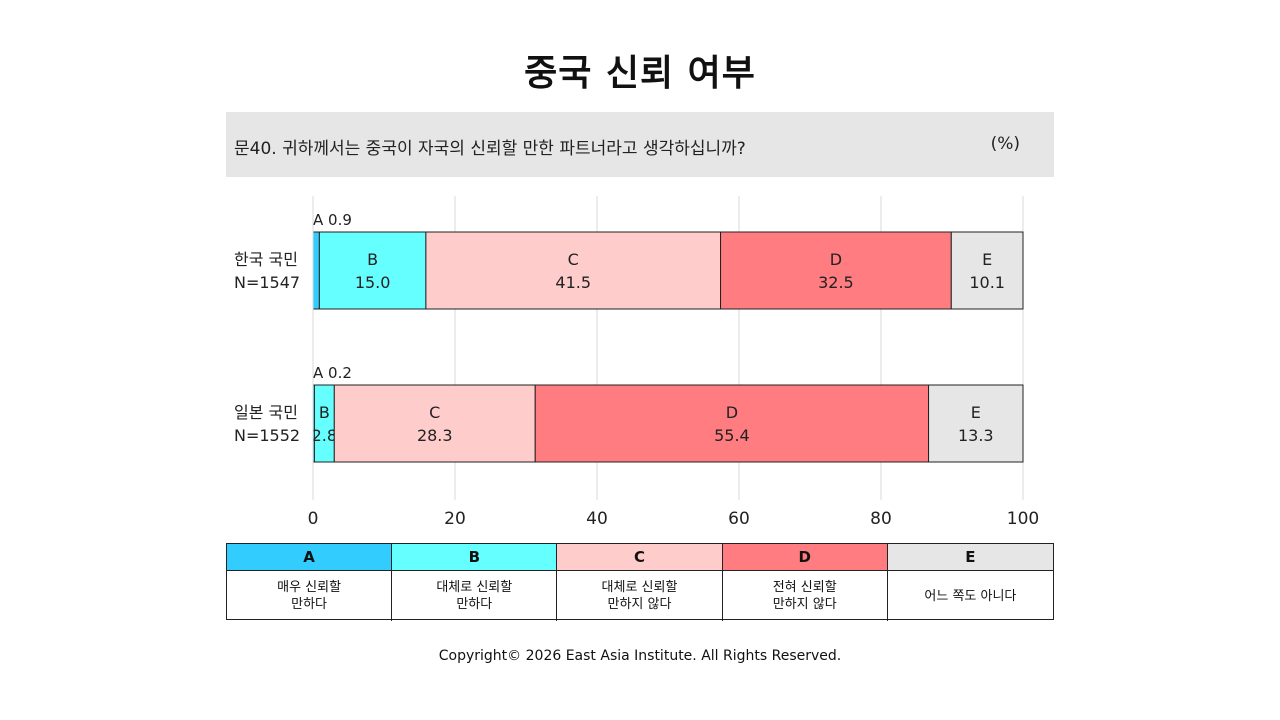  What do you see at coordinates (970, 557) in the screenshot?
I see `legend-key-e: E` at bounding box center [970, 557].